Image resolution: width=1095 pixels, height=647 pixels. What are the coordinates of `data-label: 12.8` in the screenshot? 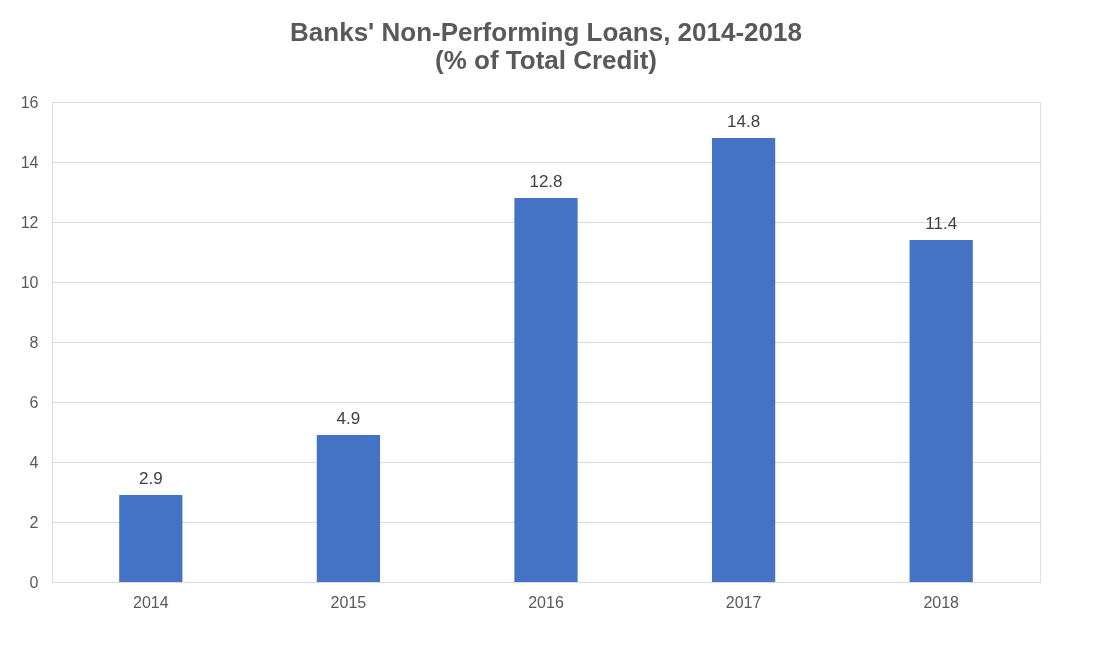 It's located at (546, 181).